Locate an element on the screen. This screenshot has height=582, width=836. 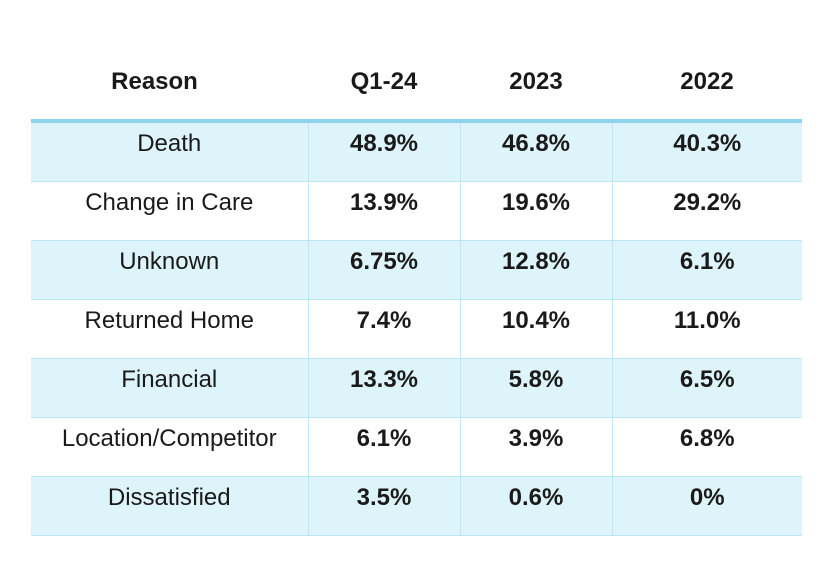
q1-24-cell: 3.5% is located at coordinates (383, 506).